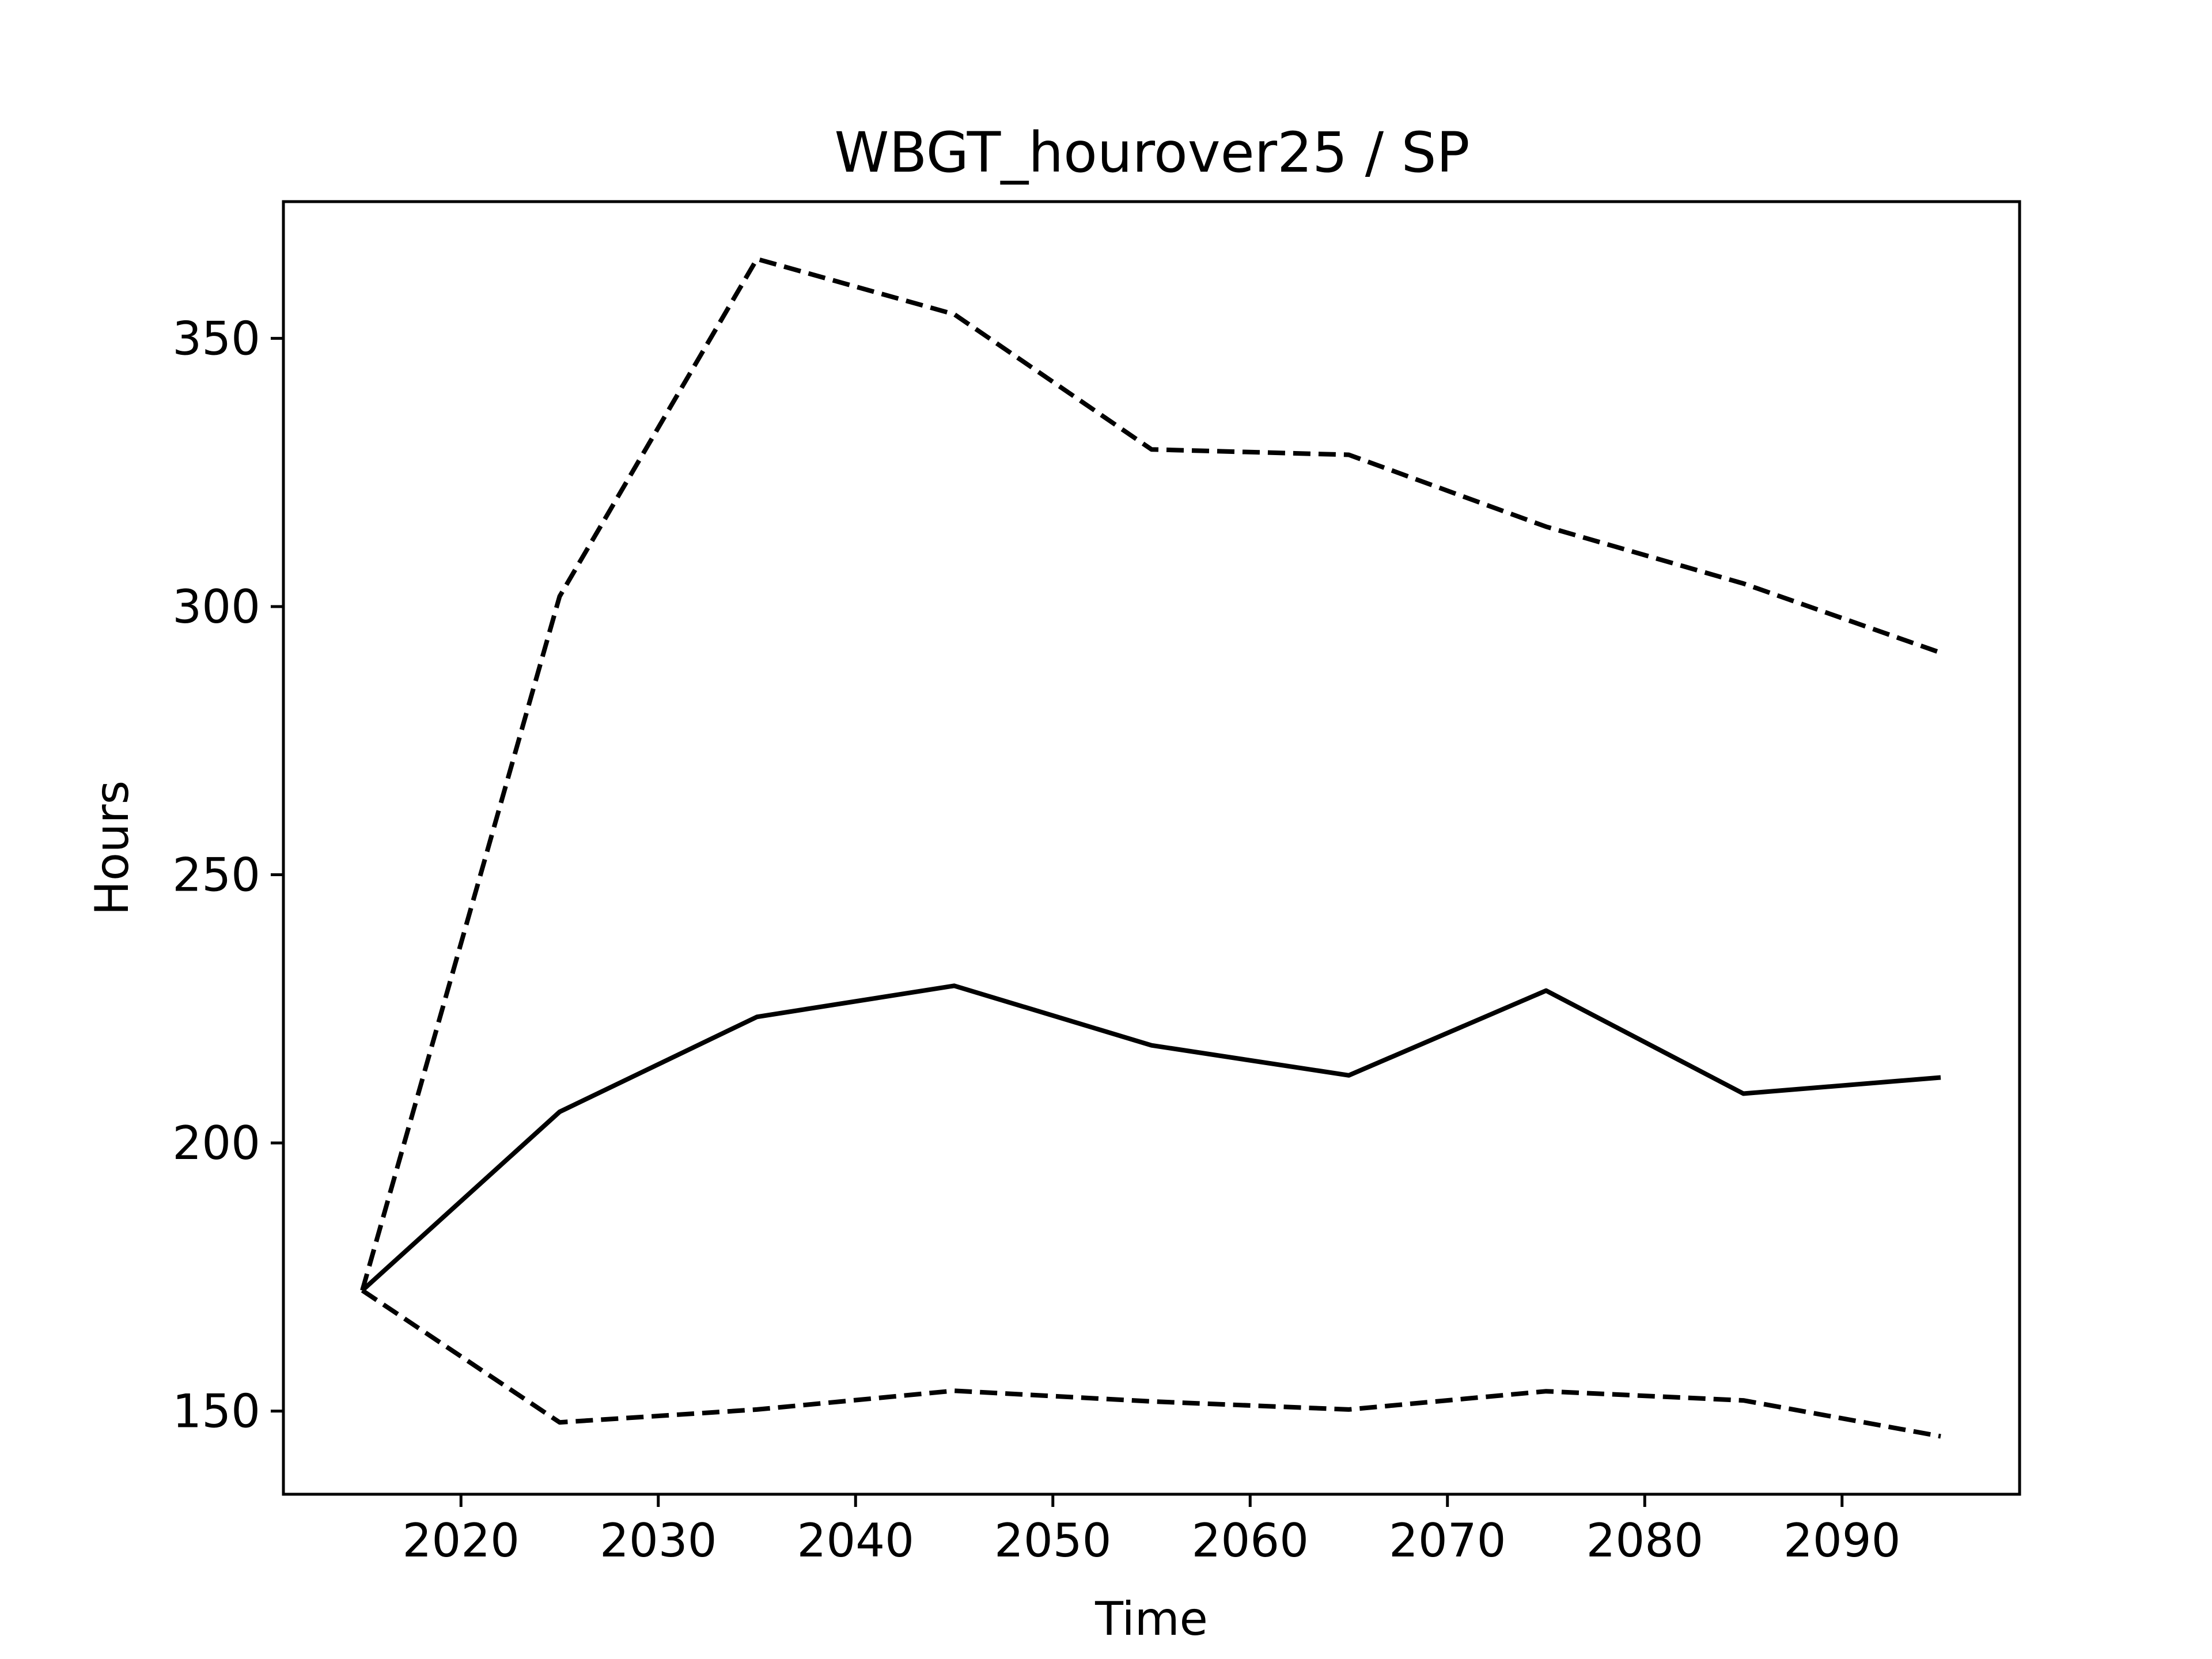 This screenshot has width=2212, height=1659. What do you see at coordinates (216, 338) in the screenshot?
I see `y-tick-label: 350` at bounding box center [216, 338].